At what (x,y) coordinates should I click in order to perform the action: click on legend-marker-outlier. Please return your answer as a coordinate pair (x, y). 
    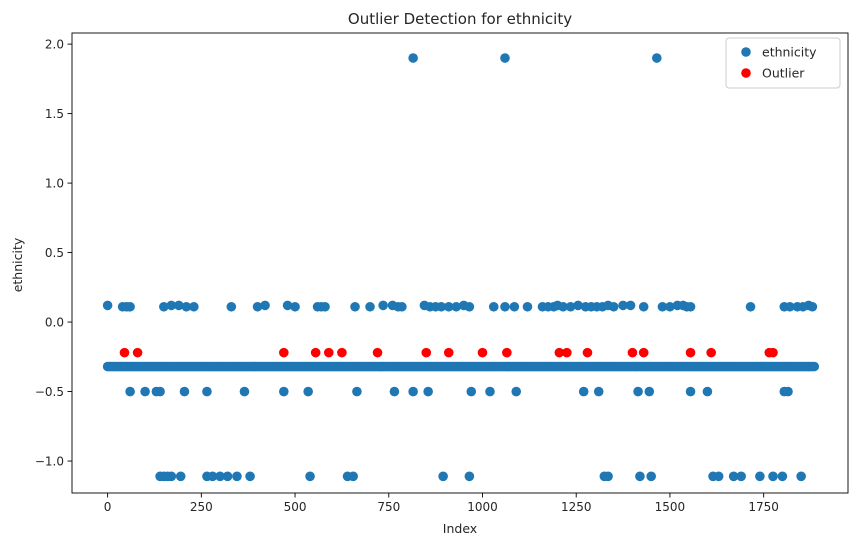
    Looking at the image, I should click on (746, 73).